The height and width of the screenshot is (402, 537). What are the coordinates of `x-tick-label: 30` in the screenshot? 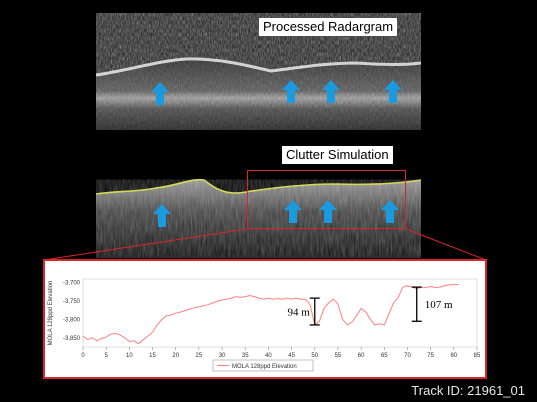 It's located at (222, 356).